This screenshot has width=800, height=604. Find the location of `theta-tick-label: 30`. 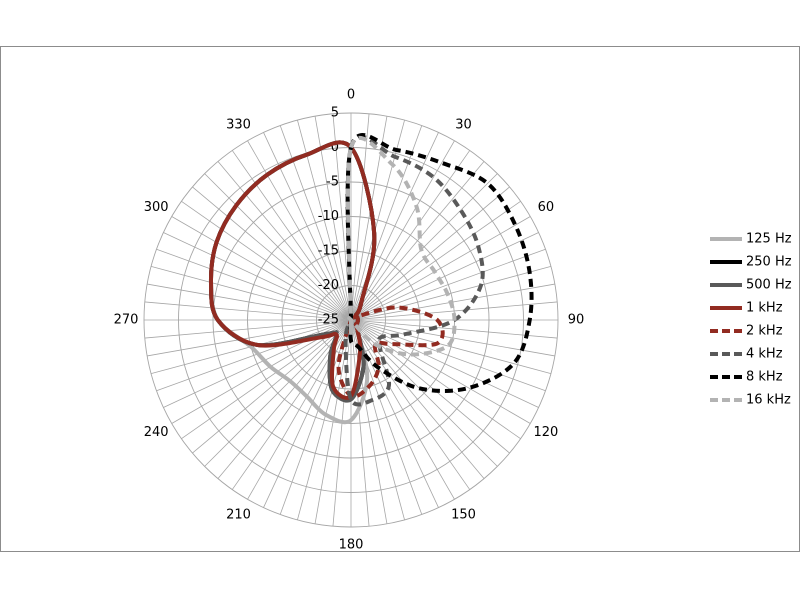

theta-tick-label: 30 is located at coordinates (463, 125).